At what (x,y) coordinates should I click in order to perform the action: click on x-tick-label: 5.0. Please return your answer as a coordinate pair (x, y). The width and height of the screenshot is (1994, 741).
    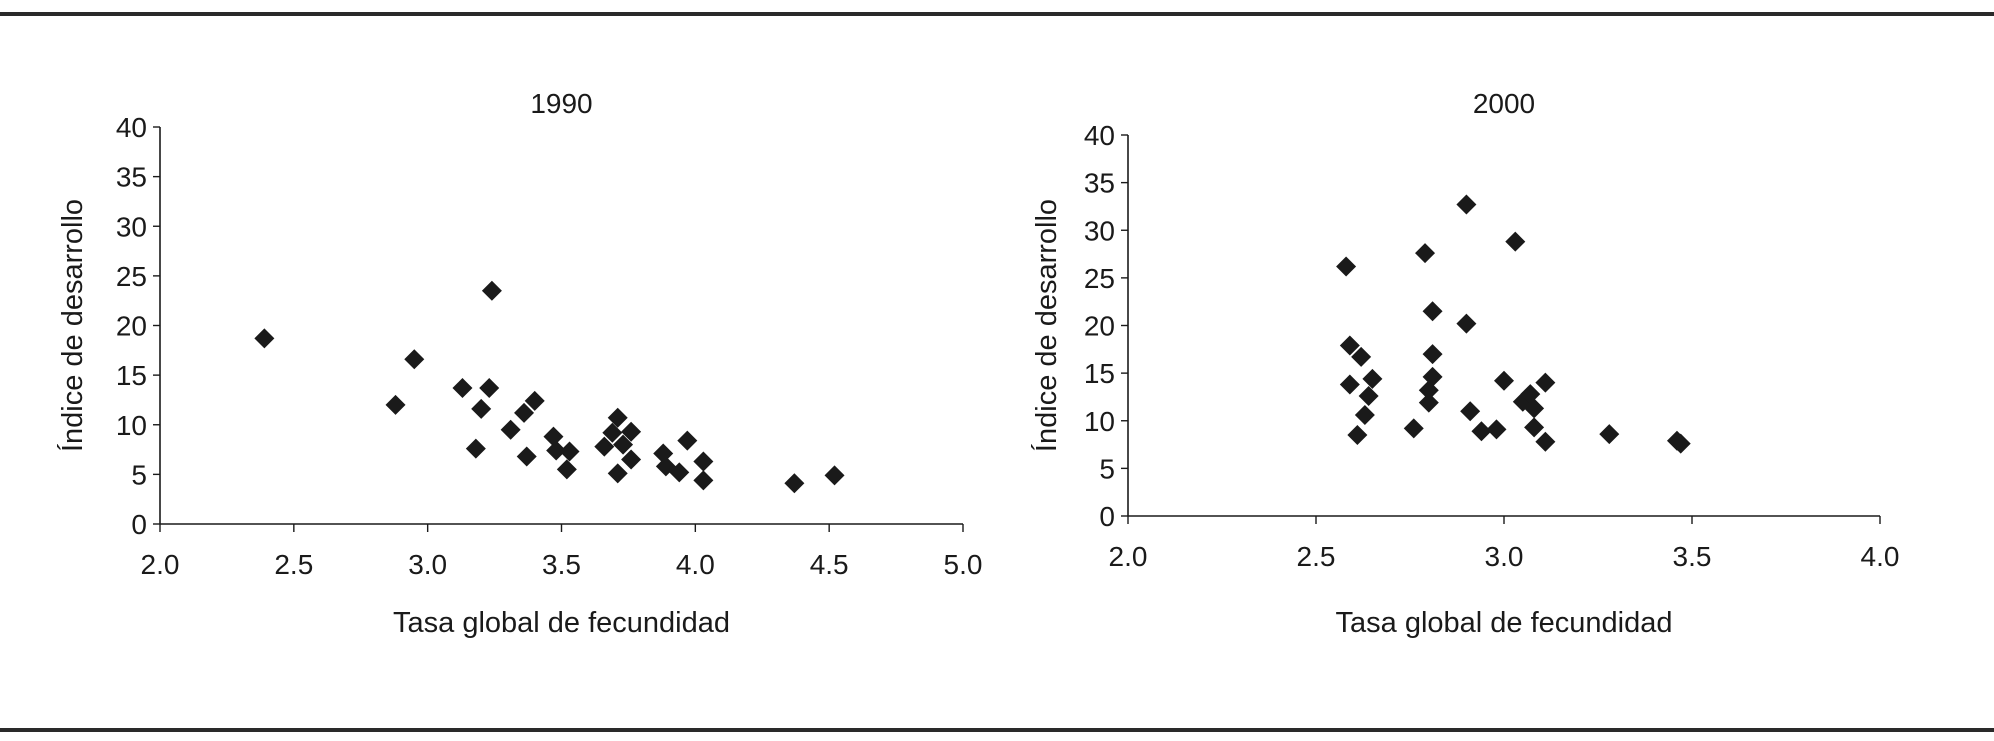
    Looking at the image, I should click on (963, 564).